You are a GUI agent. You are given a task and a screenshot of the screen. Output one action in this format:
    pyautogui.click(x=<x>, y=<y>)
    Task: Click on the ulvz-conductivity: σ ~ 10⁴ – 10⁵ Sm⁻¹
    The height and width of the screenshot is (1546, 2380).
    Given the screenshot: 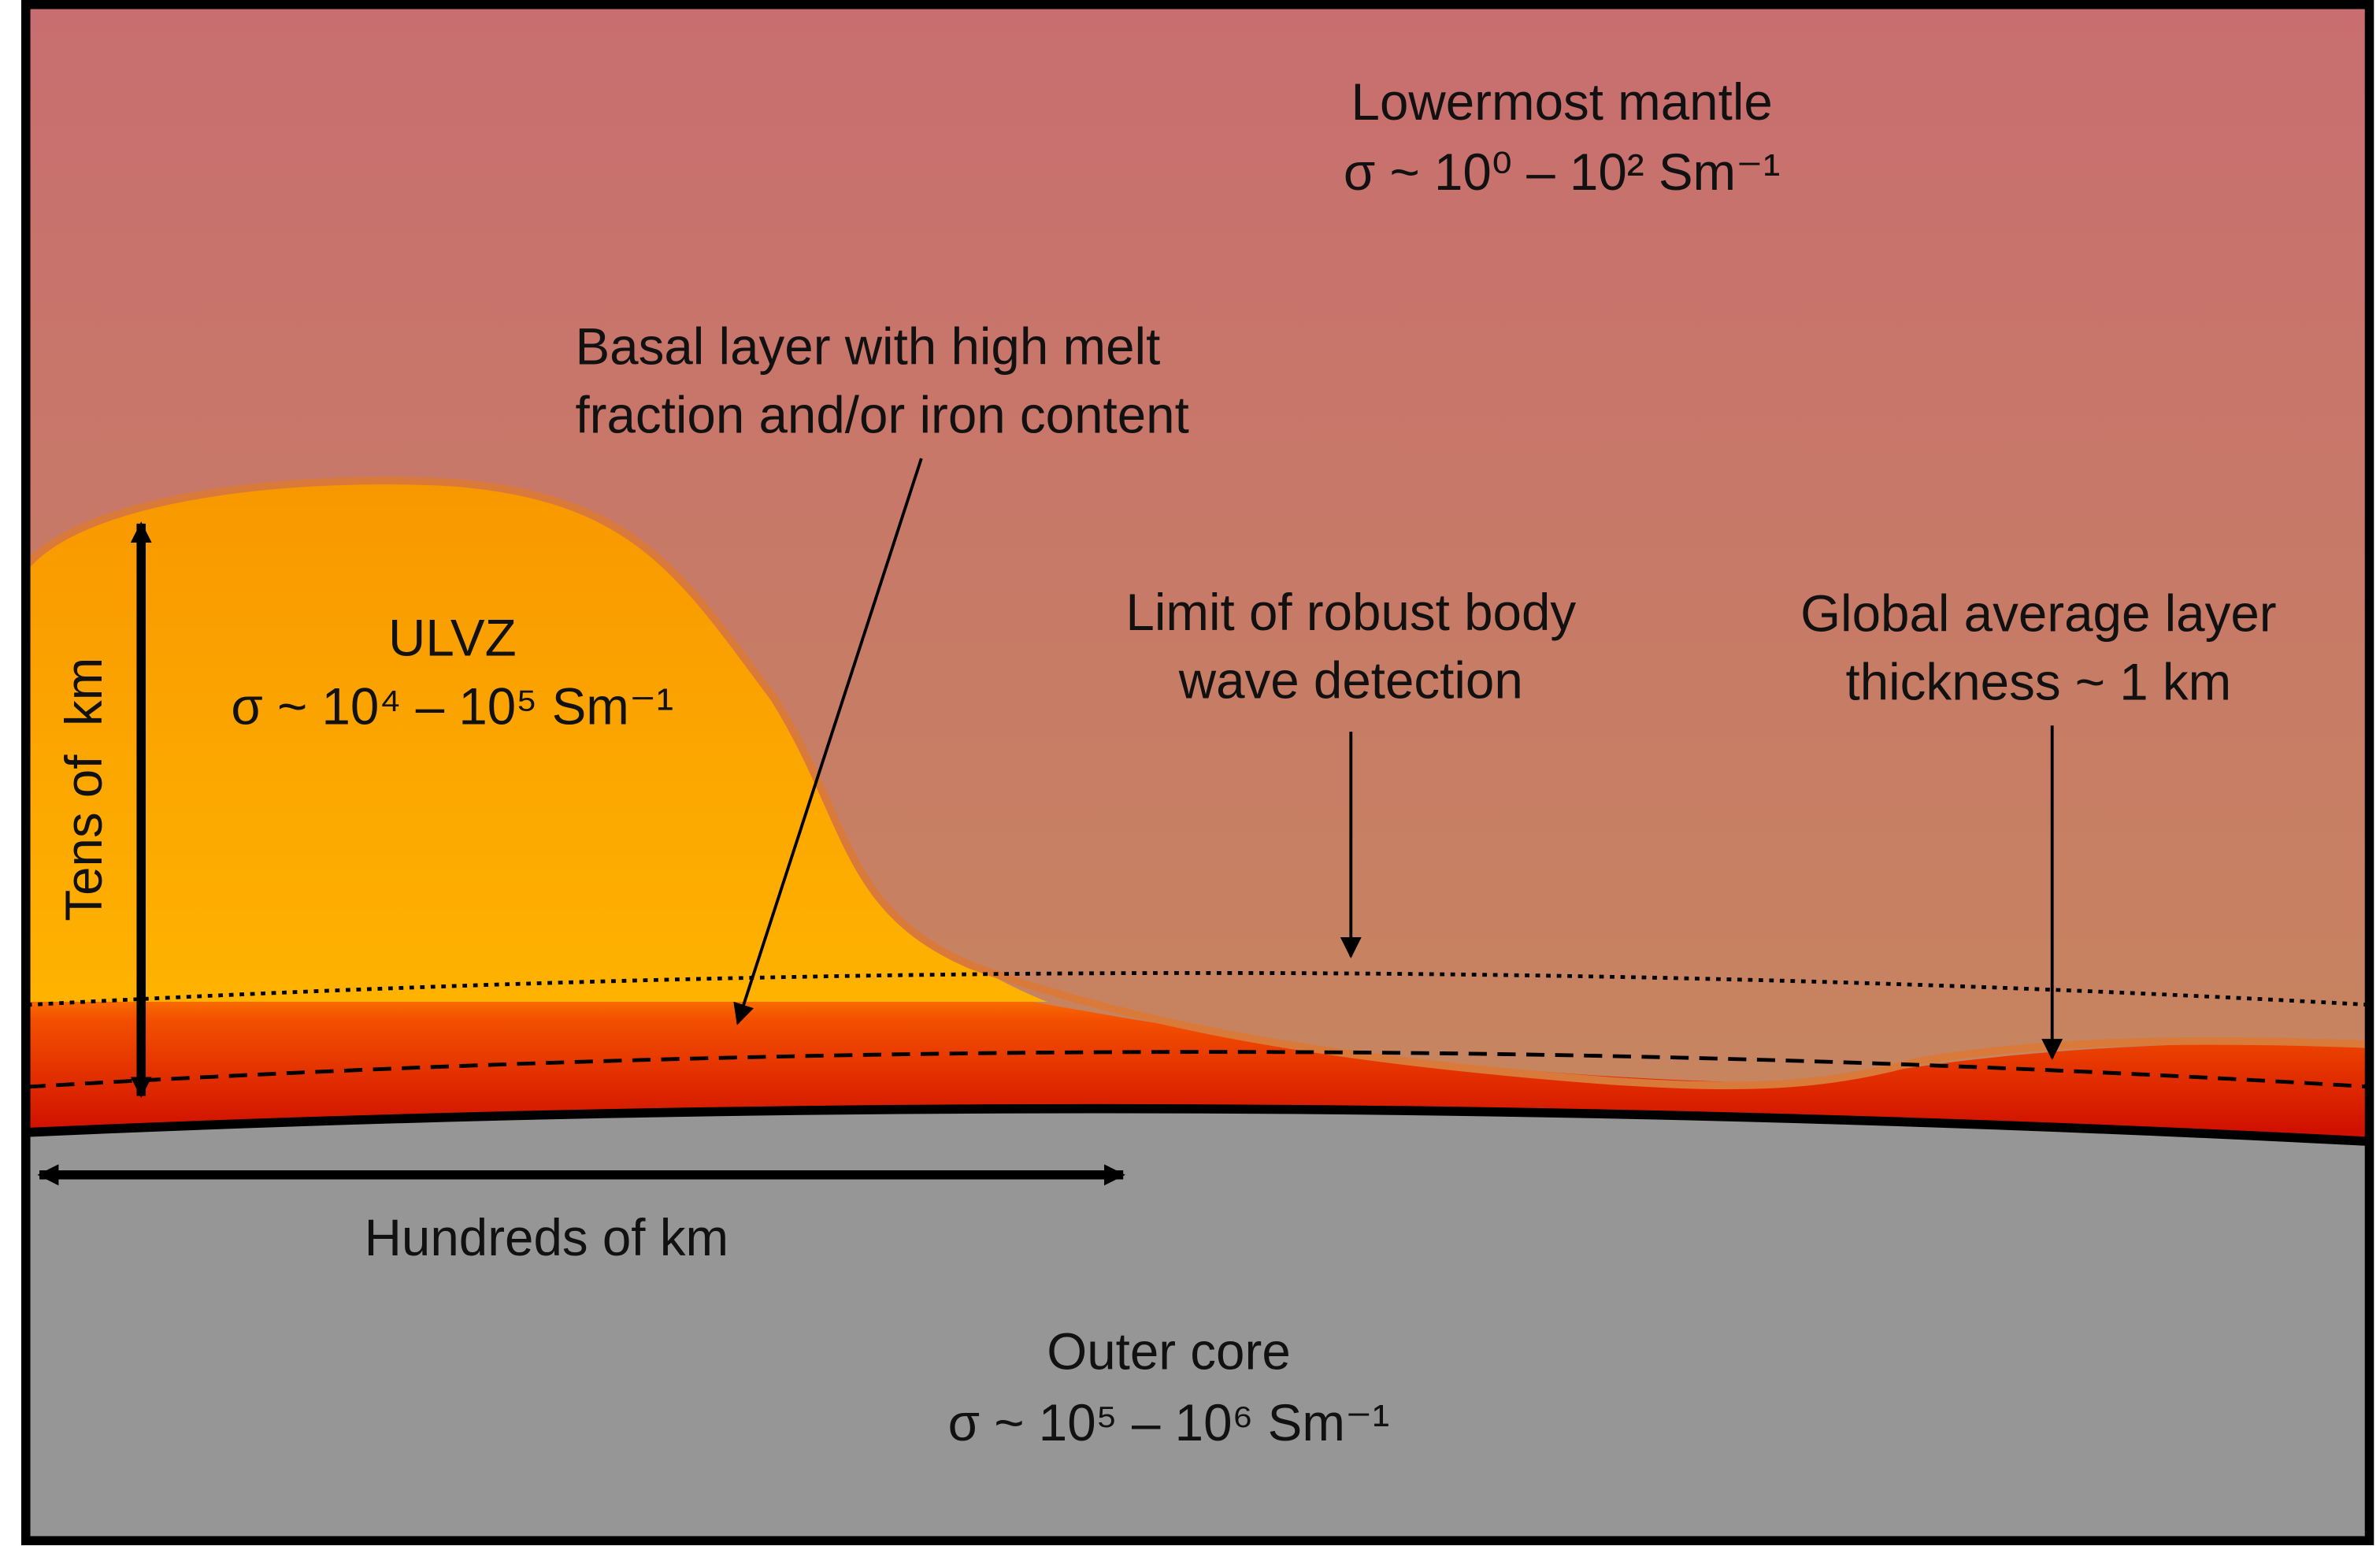 What is the action you would take?
    pyautogui.click(x=452, y=706)
    